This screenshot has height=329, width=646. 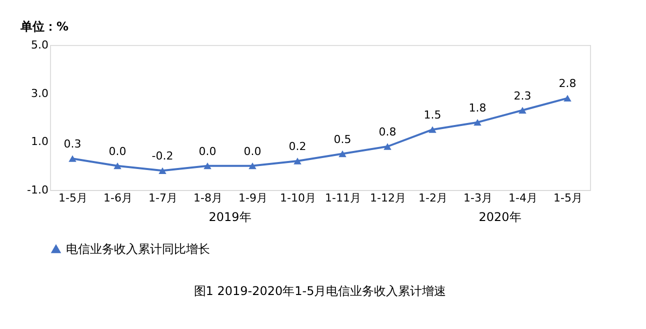 I want to click on x-tick-label: 1-9月, so click(x=253, y=198).